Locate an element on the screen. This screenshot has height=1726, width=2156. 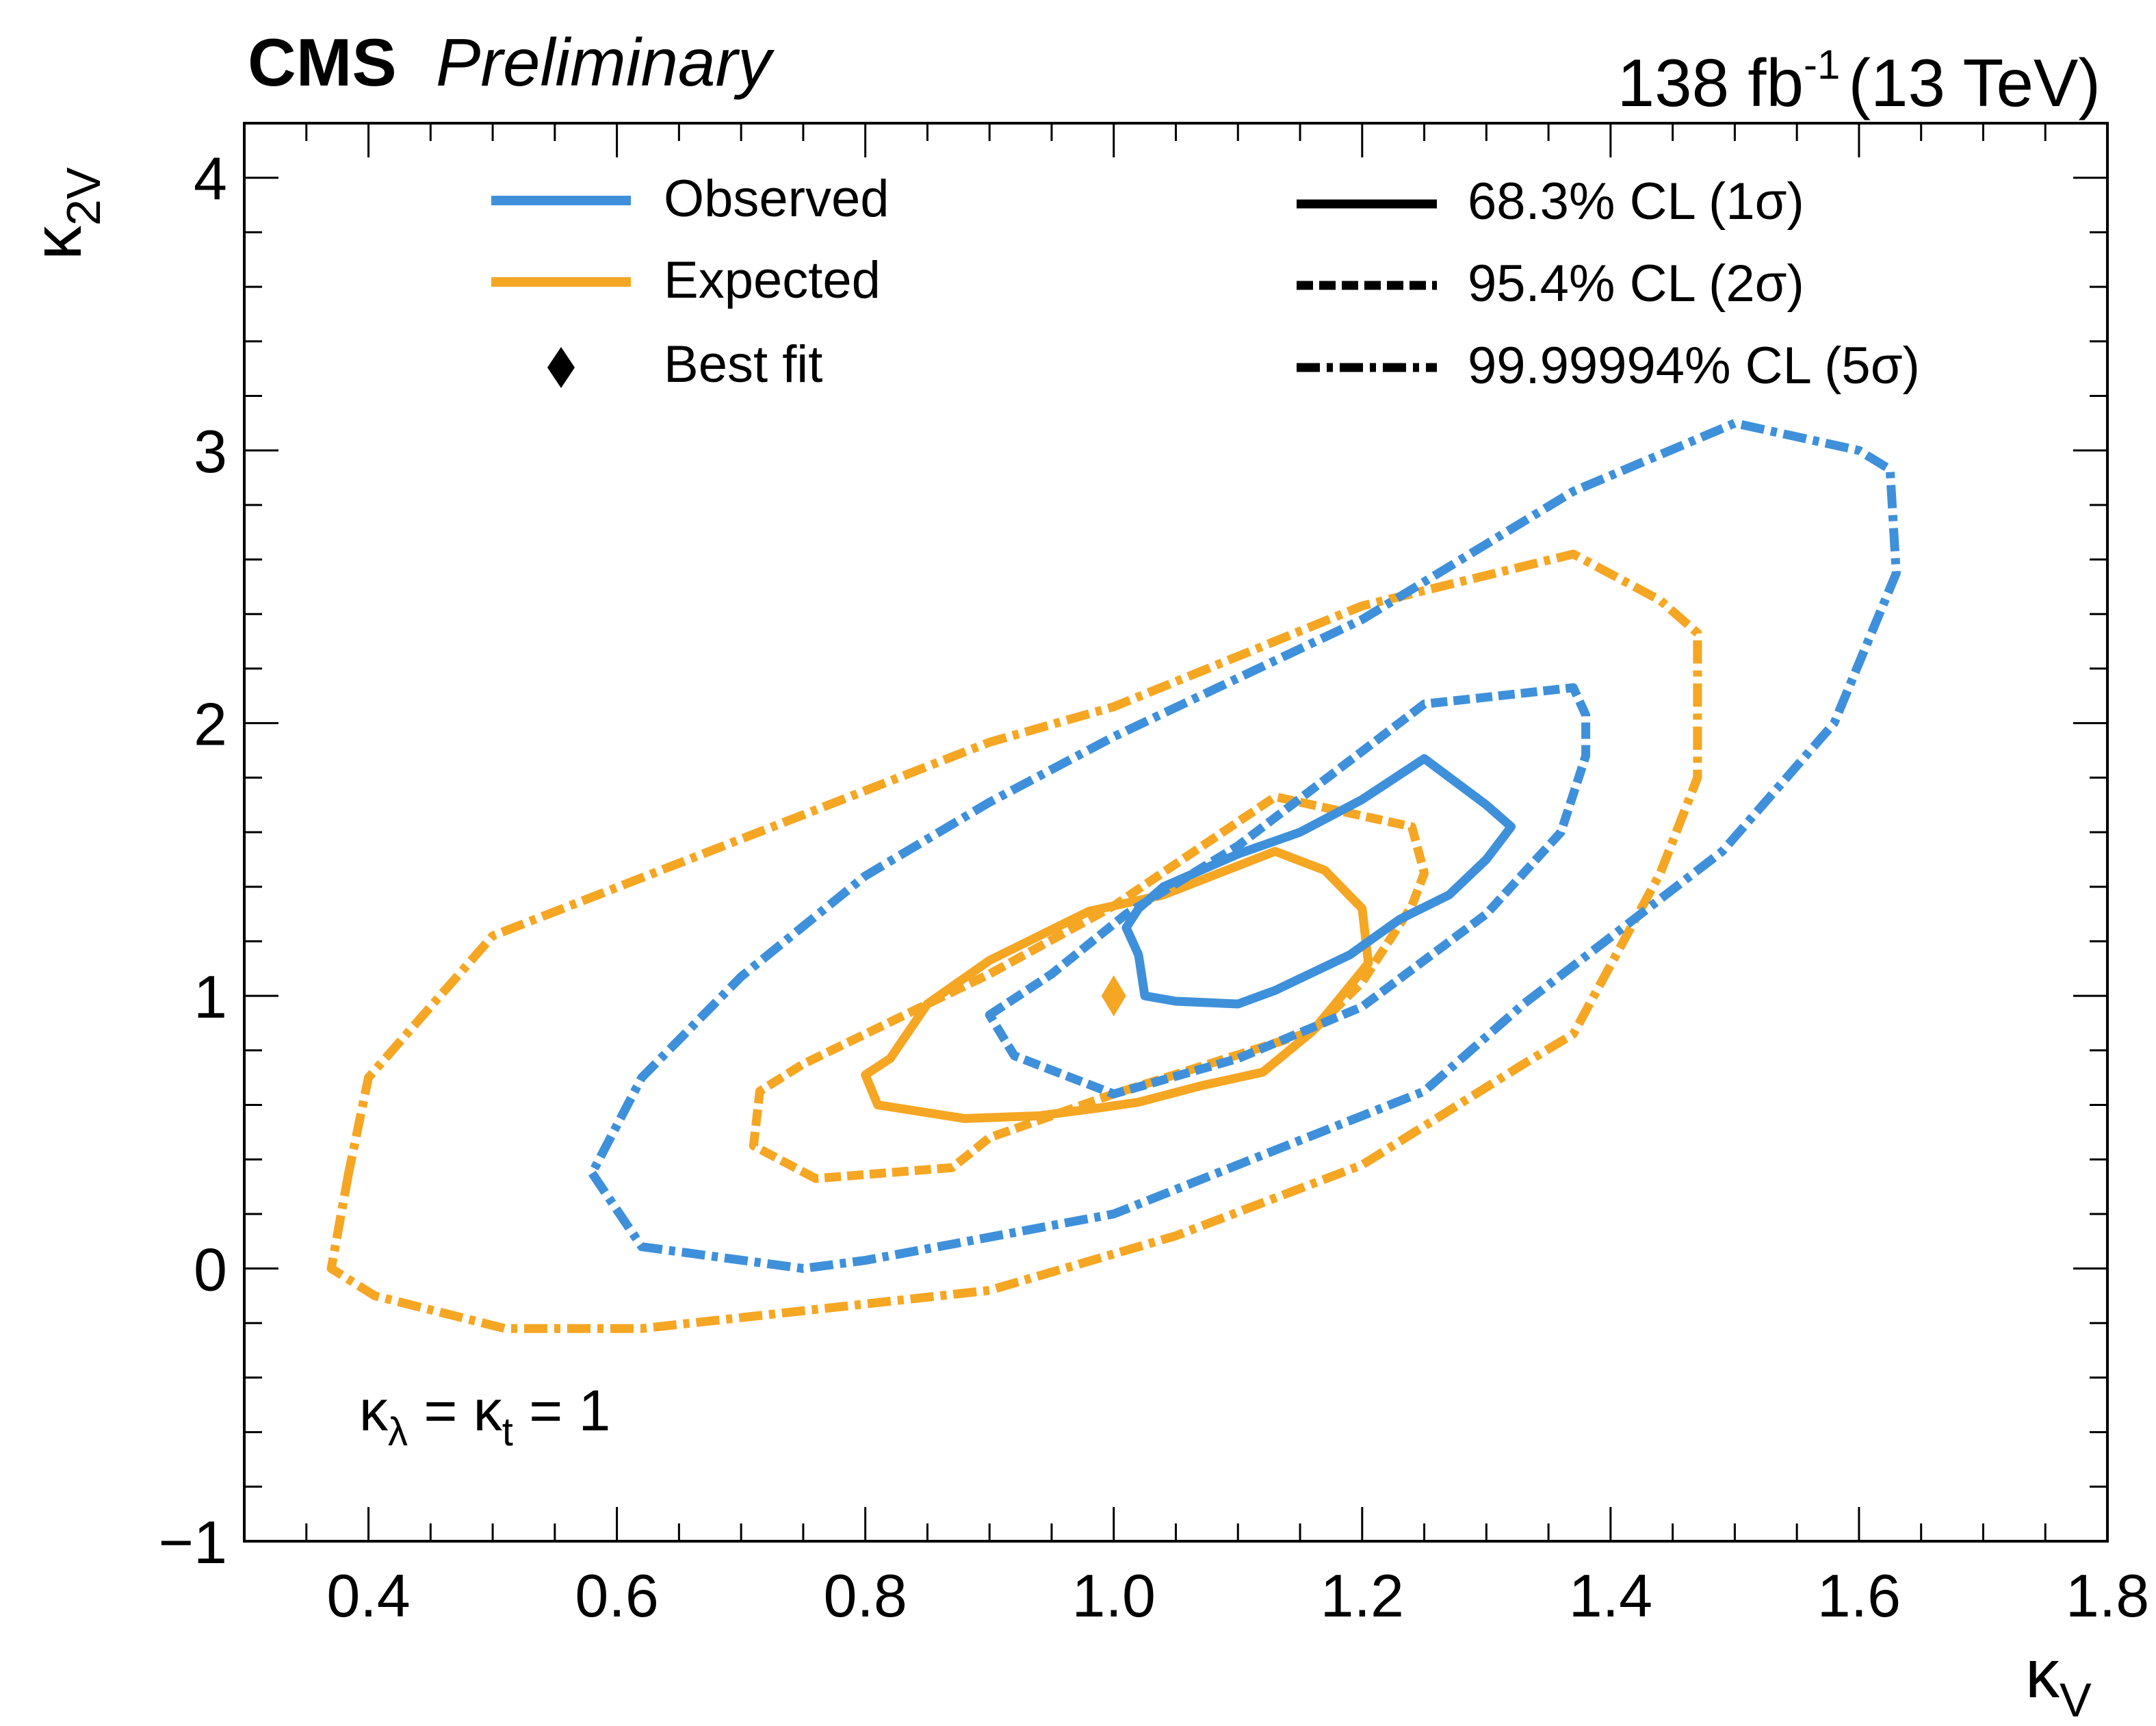
x-tick-label: 1.8 is located at coordinates (2107, 1596).